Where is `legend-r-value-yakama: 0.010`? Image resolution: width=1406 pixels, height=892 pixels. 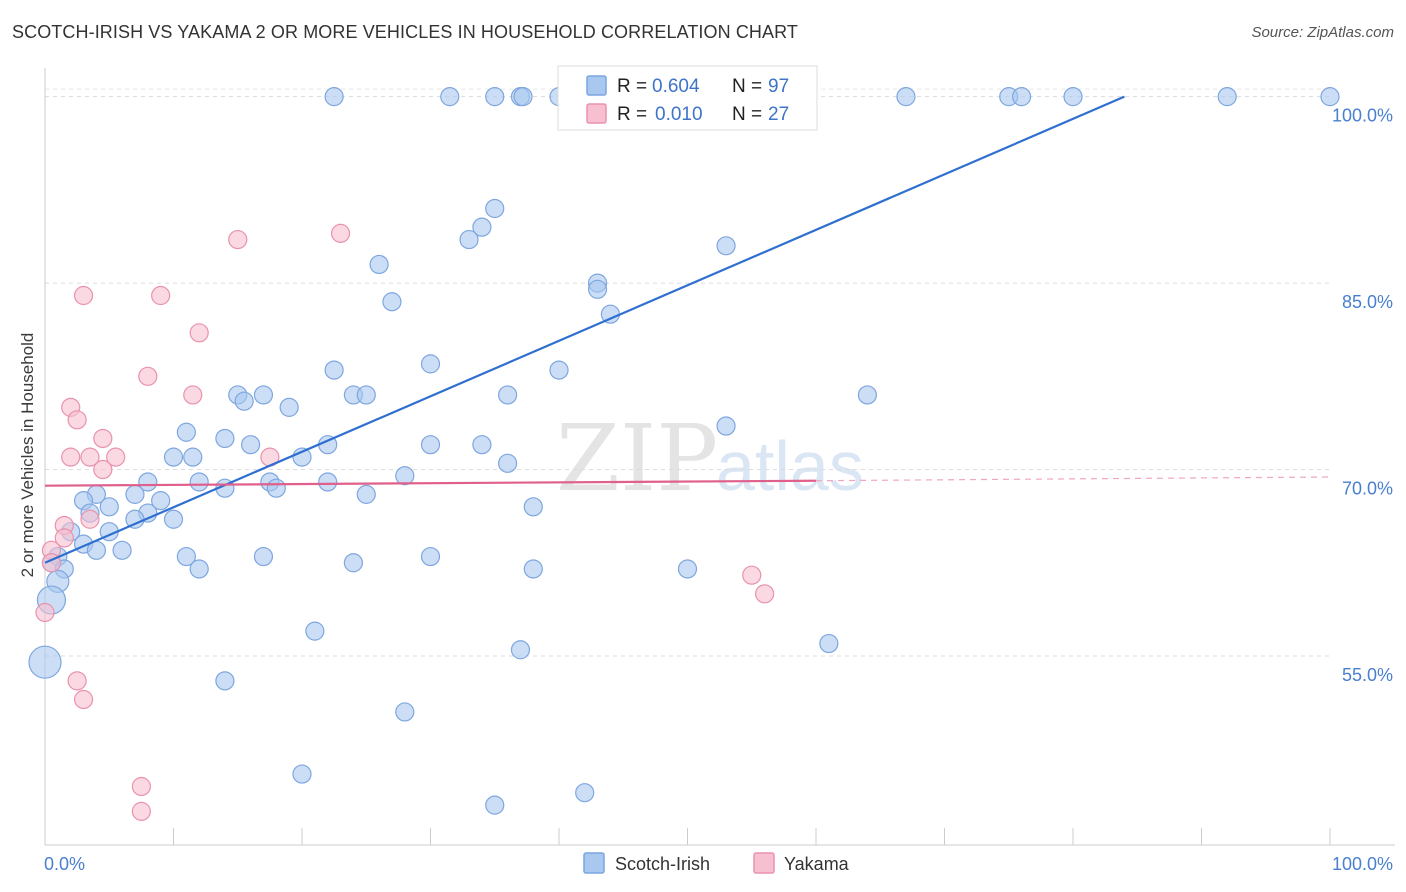
legend-r-value-yakama: 0.010 is located at coordinates (679, 114).